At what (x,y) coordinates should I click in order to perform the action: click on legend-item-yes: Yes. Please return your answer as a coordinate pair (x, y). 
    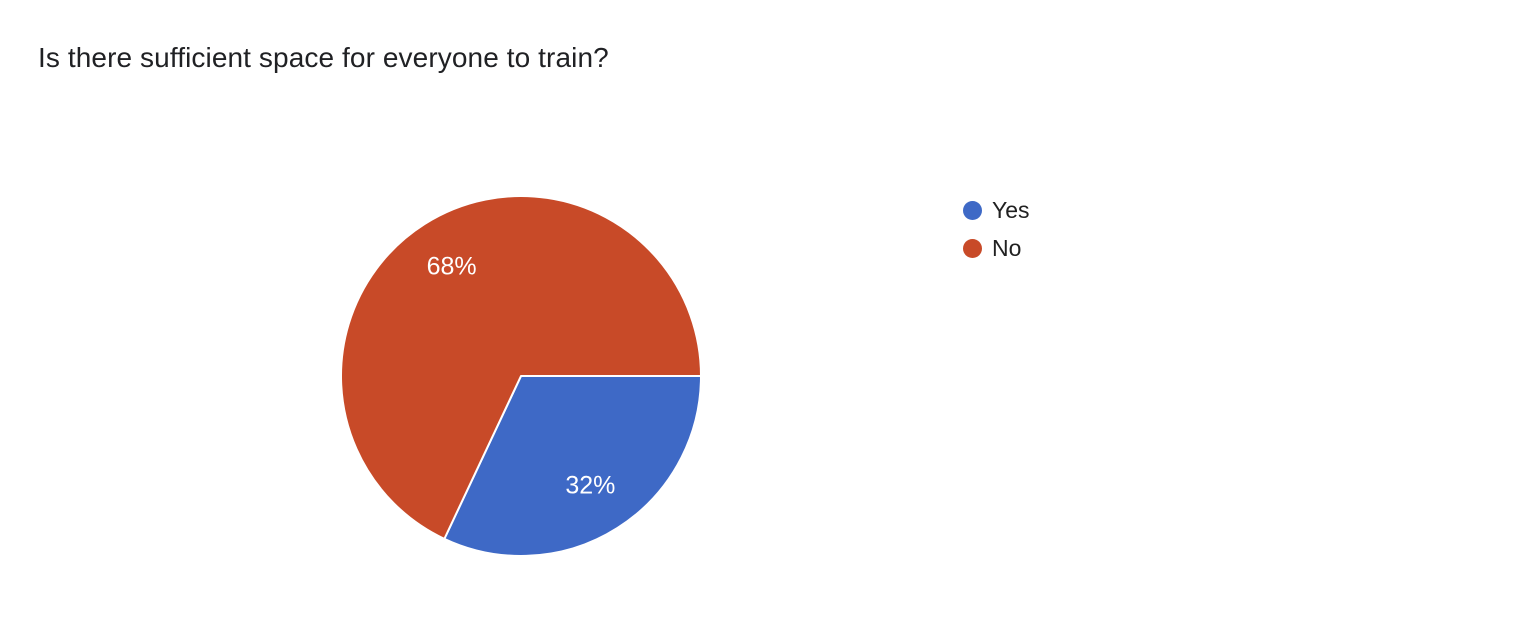
    Looking at the image, I should click on (996, 210).